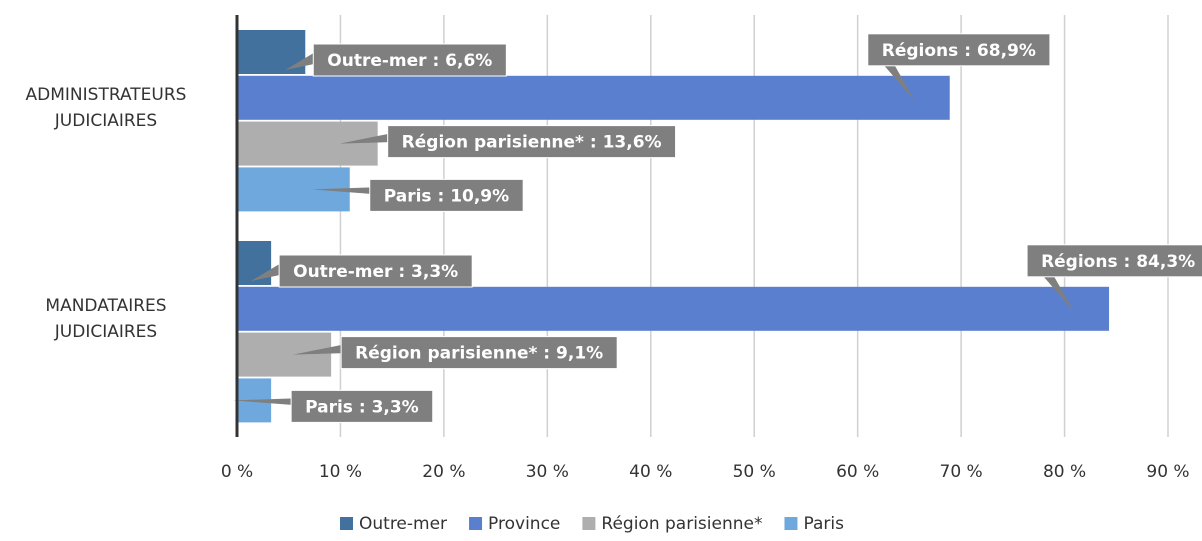 The width and height of the screenshot is (1202, 541). I want to click on x-tick-label: 80 %, so click(1064, 472).